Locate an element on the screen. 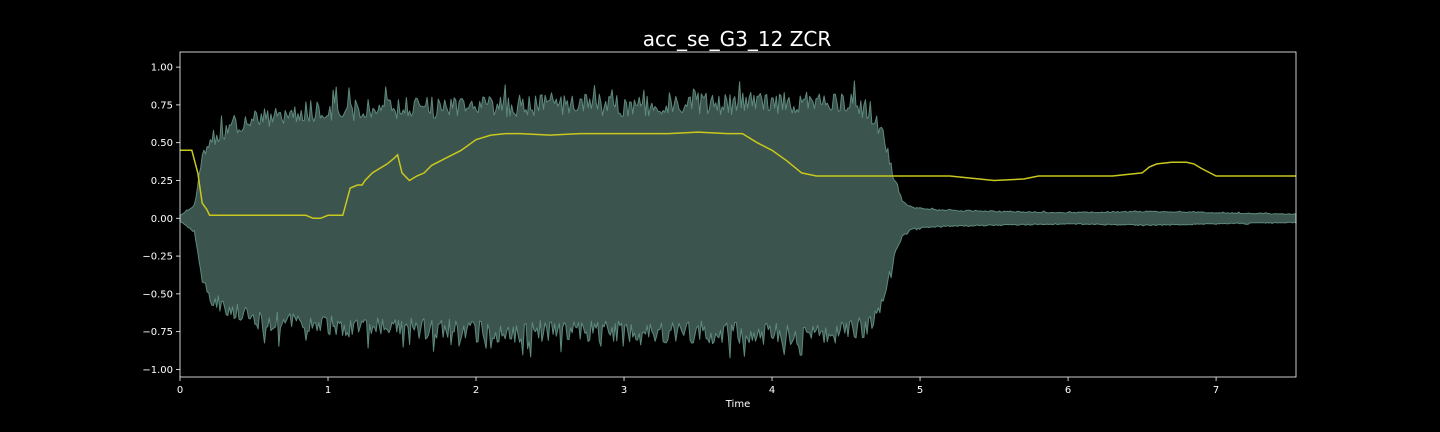  y-tick-label: 0.00 is located at coordinates (162, 219).